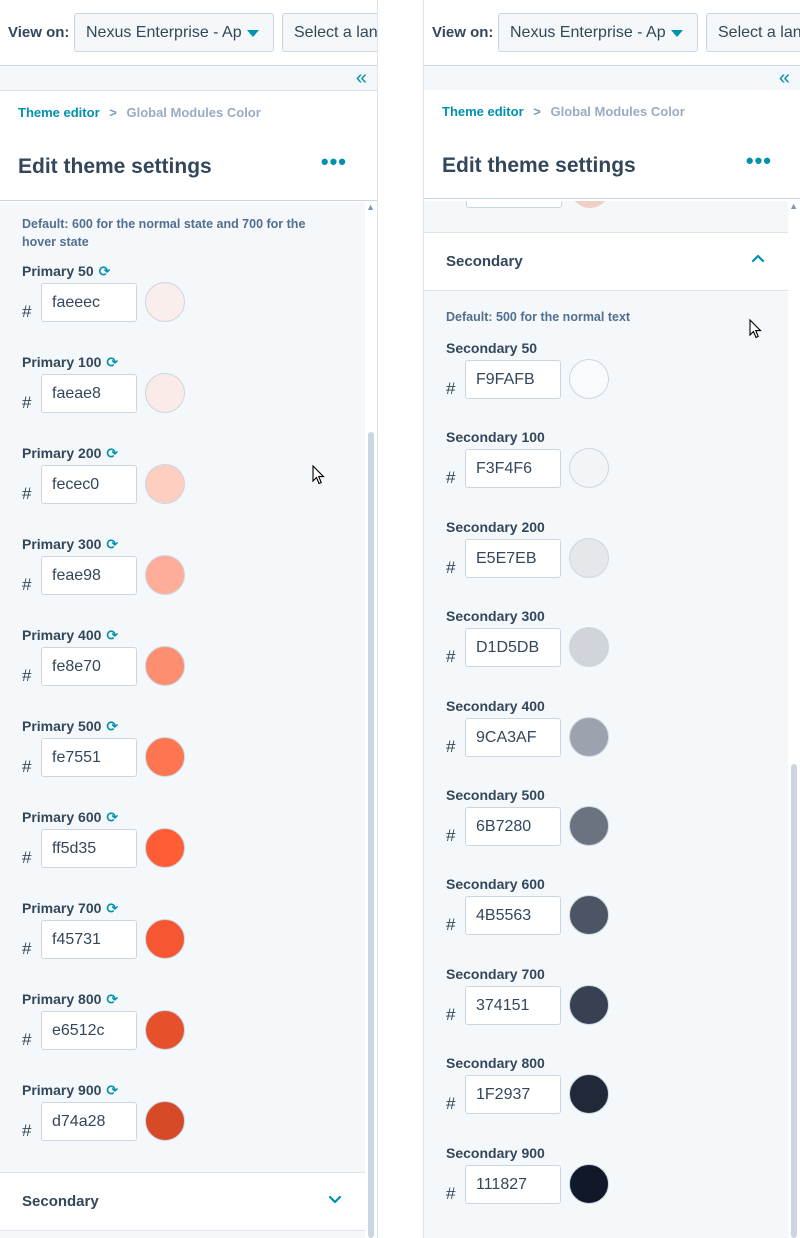 Image resolution: width=800 pixels, height=1238 pixels. I want to click on hex-input: faeae8, so click(89, 393).